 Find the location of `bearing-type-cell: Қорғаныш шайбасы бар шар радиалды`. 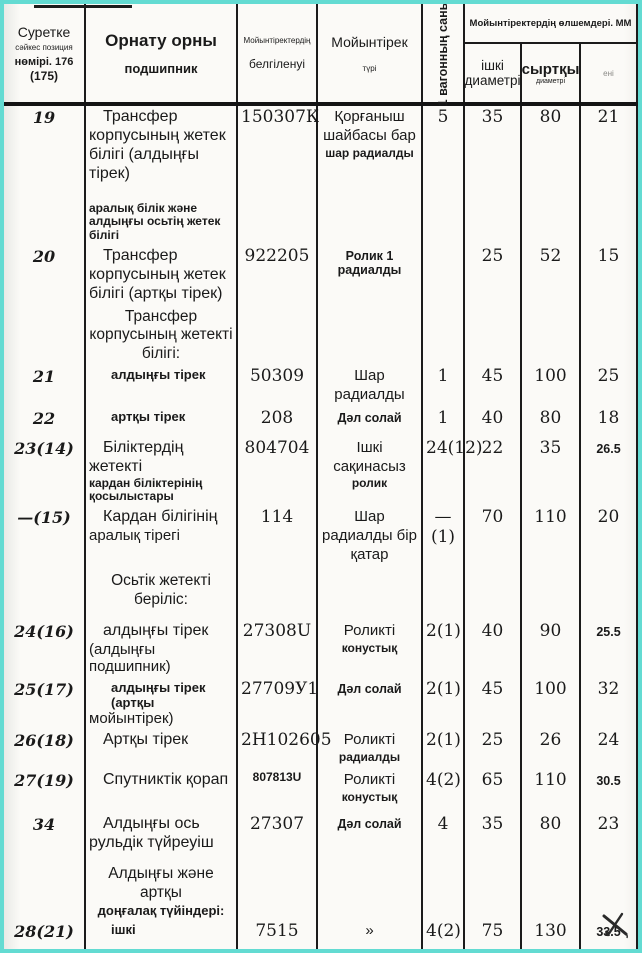

bearing-type-cell: Қорғаныш шайбасы бар шар радиалды is located at coordinates (370, 175).